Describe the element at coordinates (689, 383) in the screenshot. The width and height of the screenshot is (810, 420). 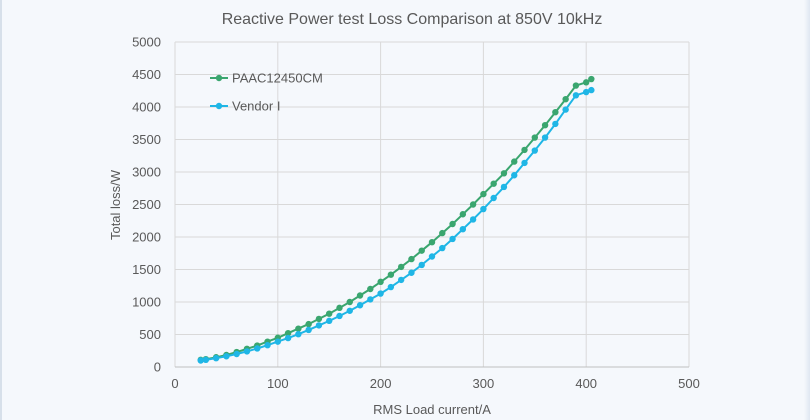
I see `x-tick-label: 500` at that location.